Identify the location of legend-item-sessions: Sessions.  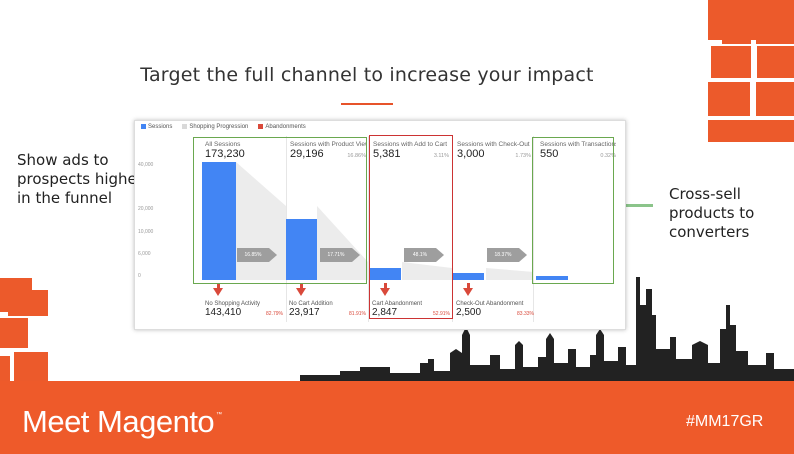
(156, 127).